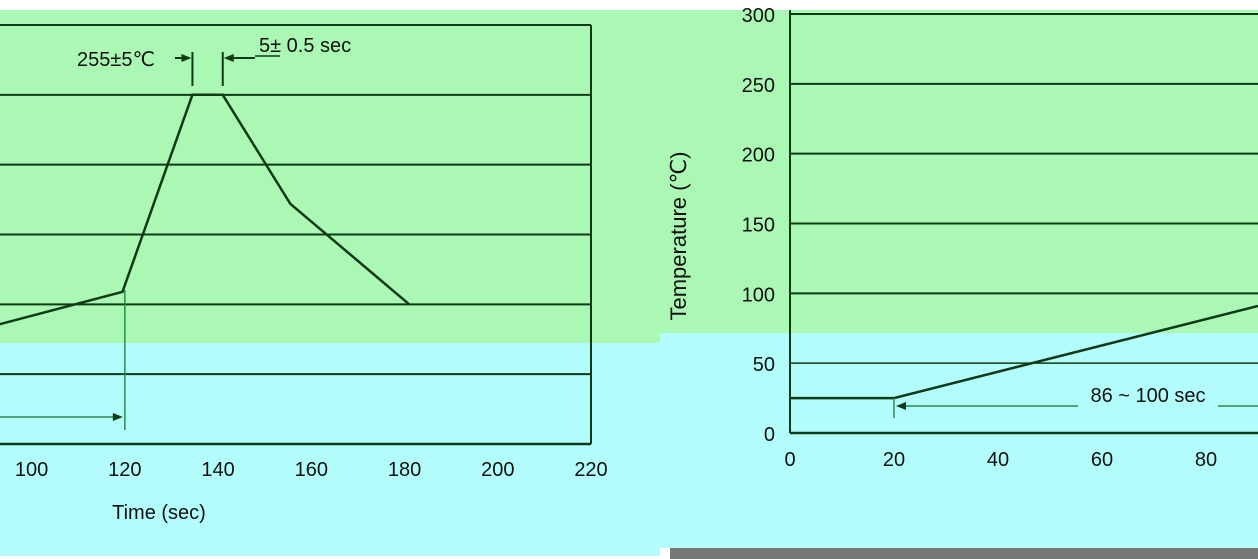  I want to click on peak-time-arrowhead, so click(228, 58).